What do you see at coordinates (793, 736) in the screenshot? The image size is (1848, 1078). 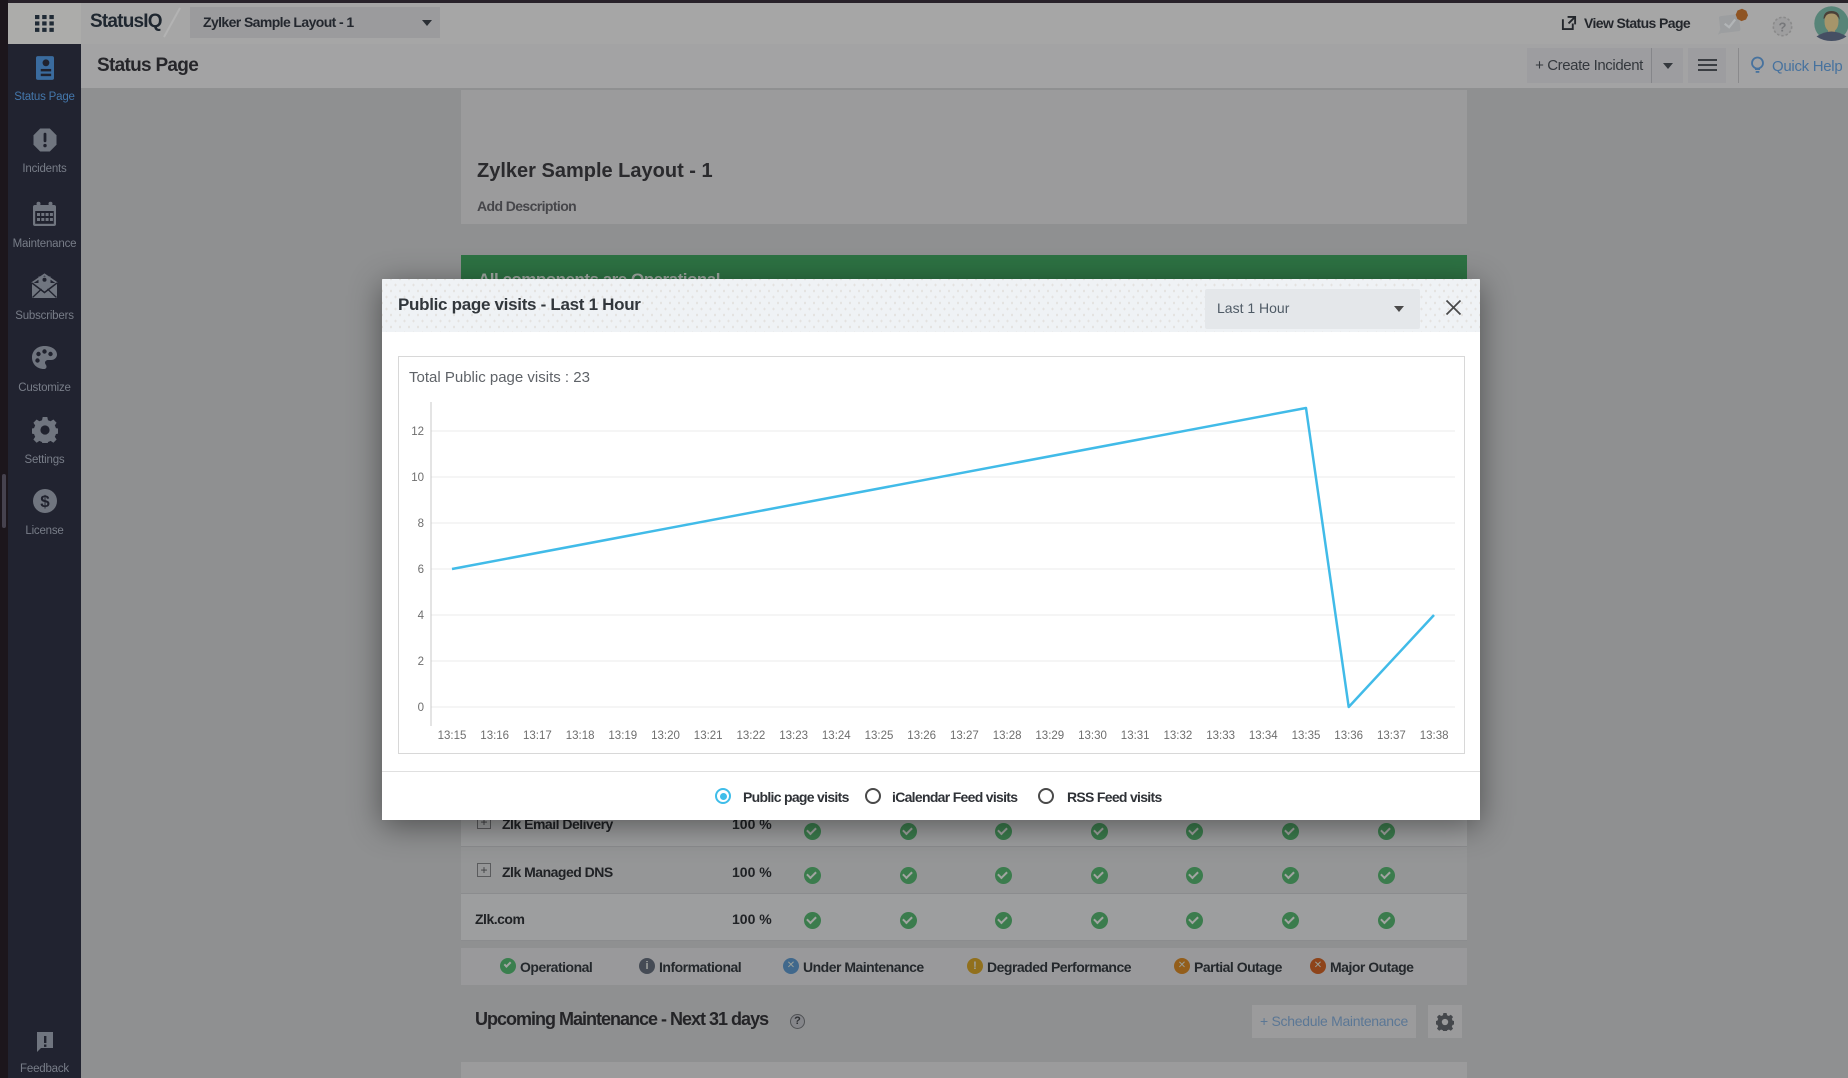 I see `svg-text: 13:23` at bounding box center [793, 736].